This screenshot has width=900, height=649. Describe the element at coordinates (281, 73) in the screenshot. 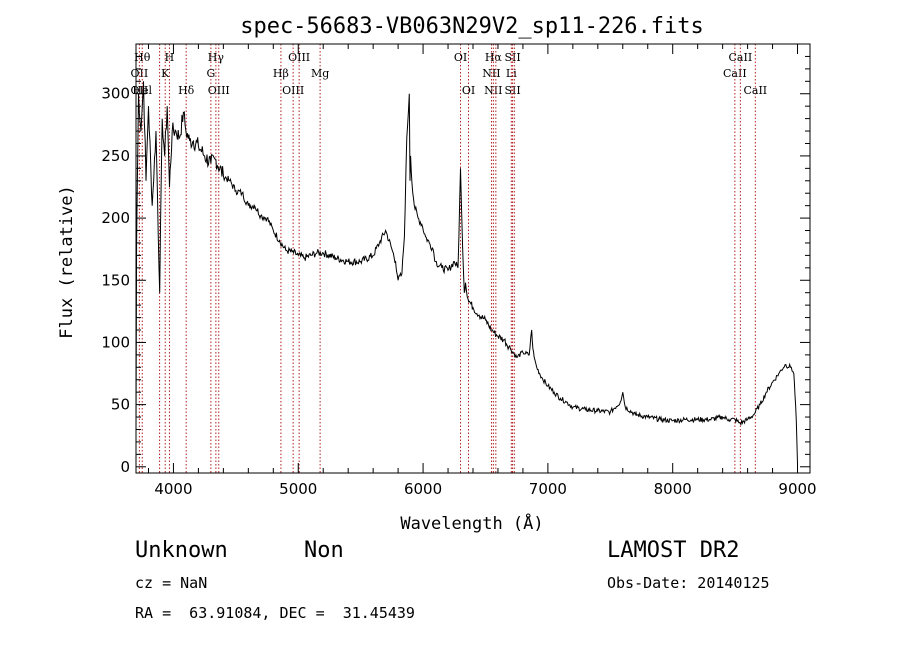

I see `line-marker-label: Hβ` at that location.